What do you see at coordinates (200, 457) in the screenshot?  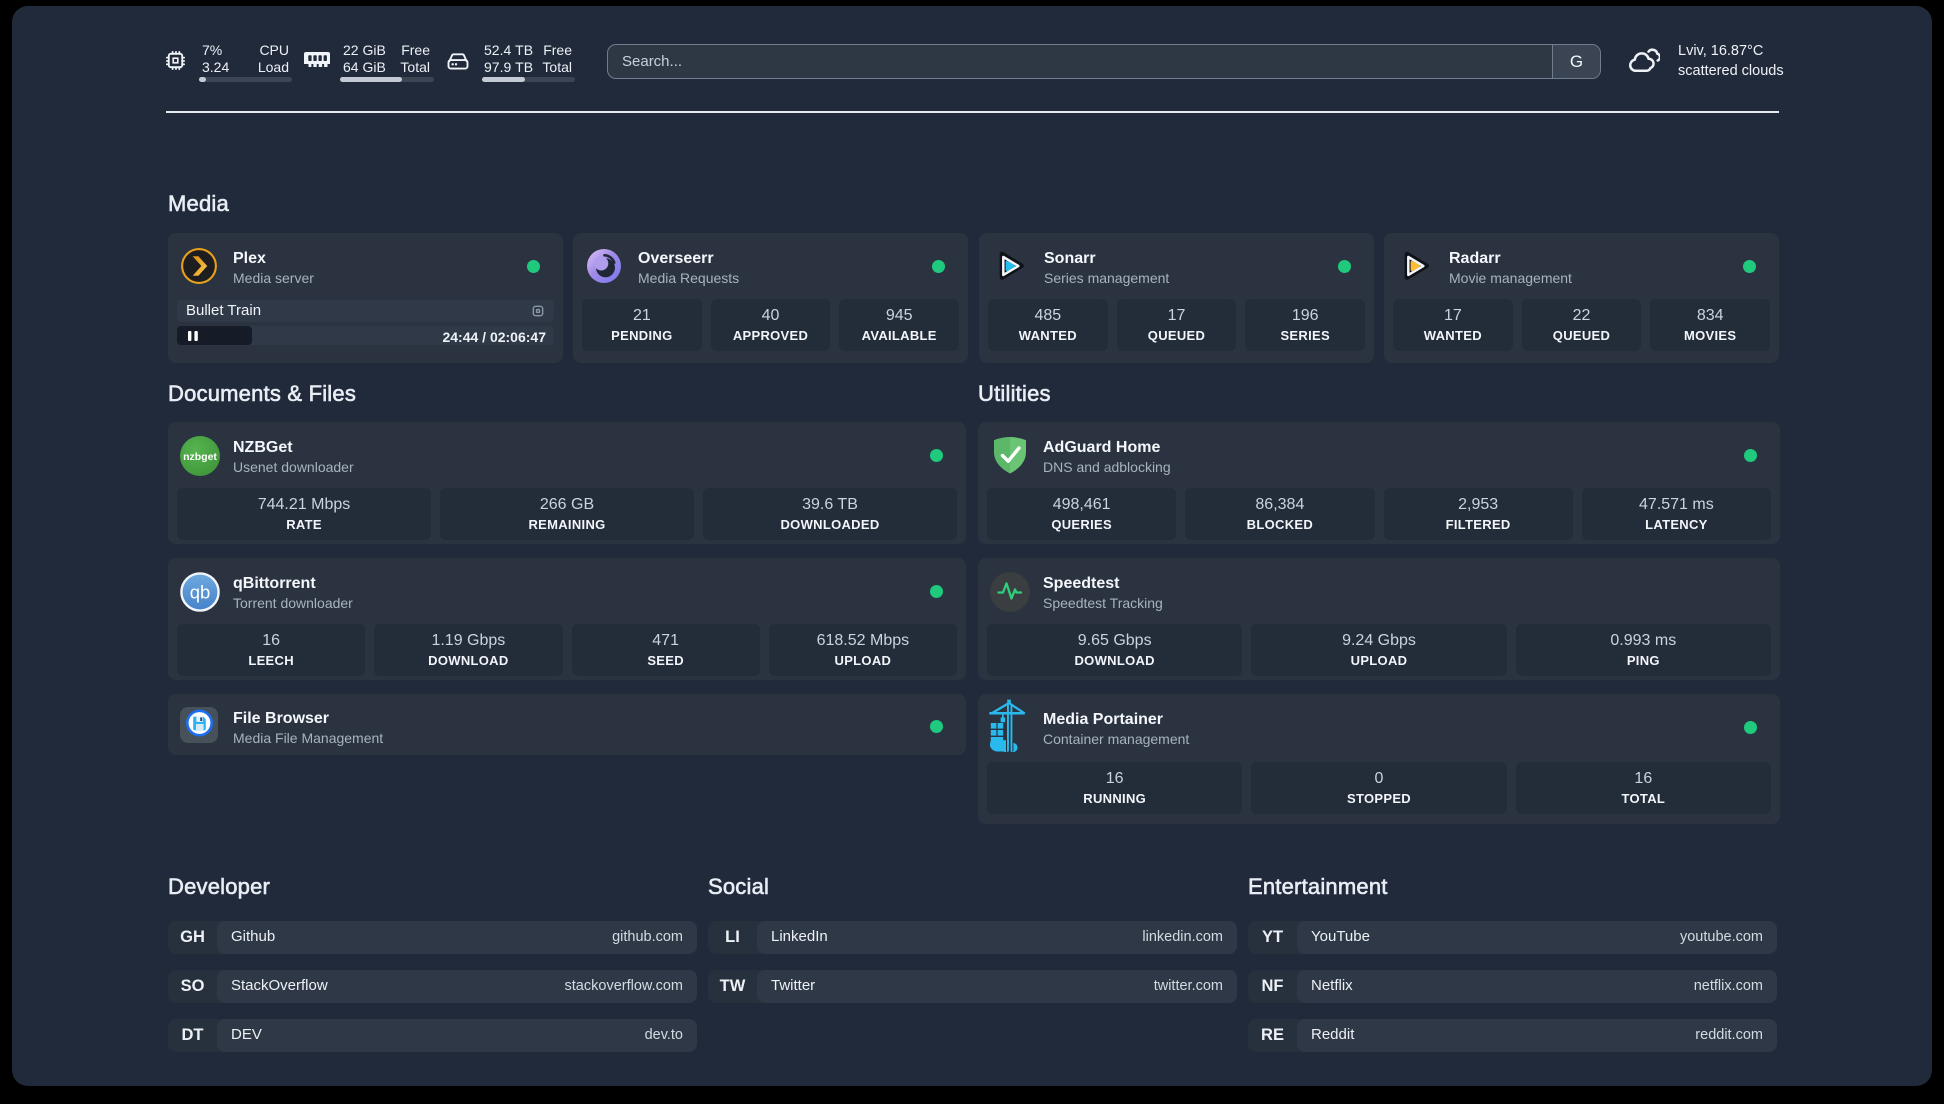 I see `svg-text: nzbget` at bounding box center [200, 457].